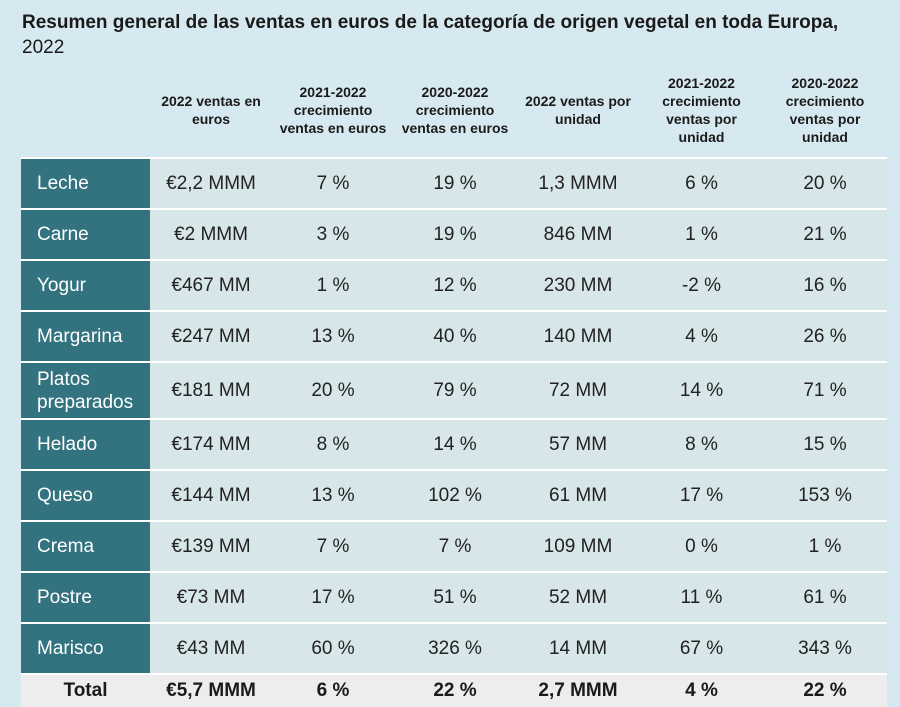 Image resolution: width=900 pixels, height=707 pixels. What do you see at coordinates (825, 285) in the screenshot?
I see `data-cell: 16 %` at bounding box center [825, 285].